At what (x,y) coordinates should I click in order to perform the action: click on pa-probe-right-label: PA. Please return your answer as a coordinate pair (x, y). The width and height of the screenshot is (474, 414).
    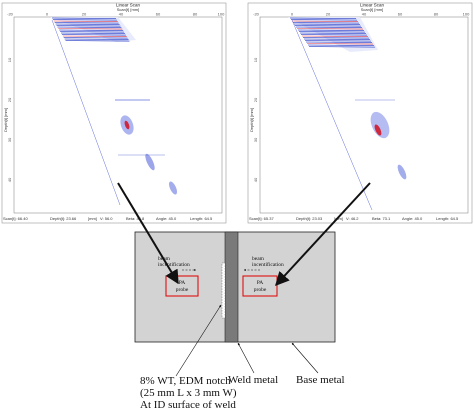
    Looking at the image, I should click on (260, 283).